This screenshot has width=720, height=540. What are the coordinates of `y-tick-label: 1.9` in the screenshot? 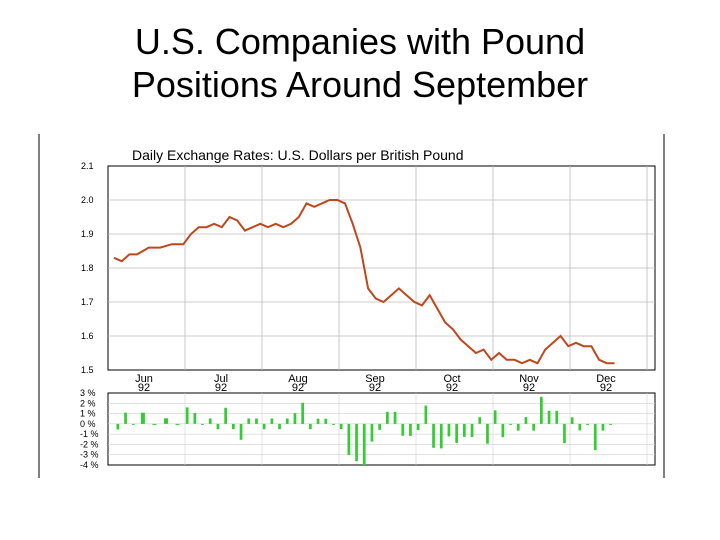 It's located at (87, 234).